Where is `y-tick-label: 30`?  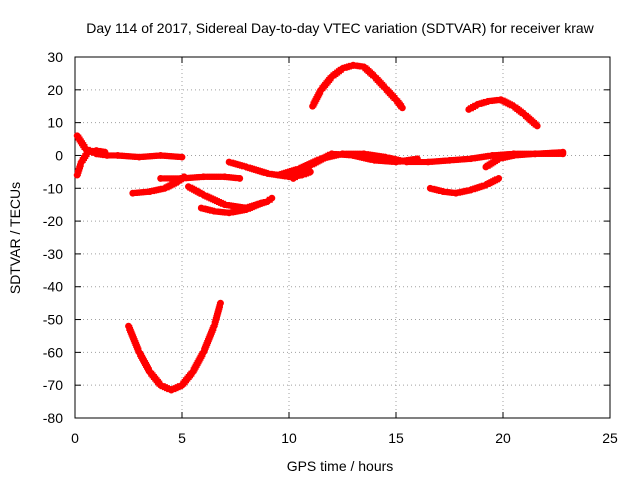
y-tick-label: 30 is located at coordinates (55, 57).